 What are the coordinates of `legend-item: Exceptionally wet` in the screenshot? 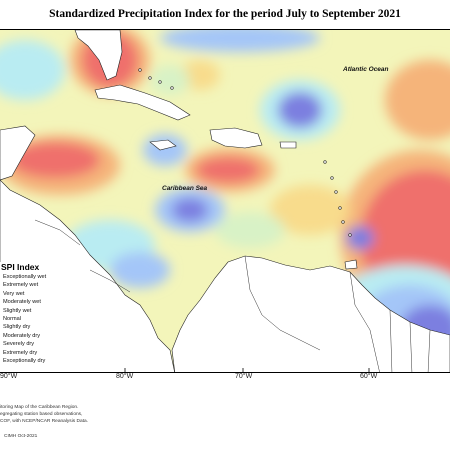 It's located at (25, 277).